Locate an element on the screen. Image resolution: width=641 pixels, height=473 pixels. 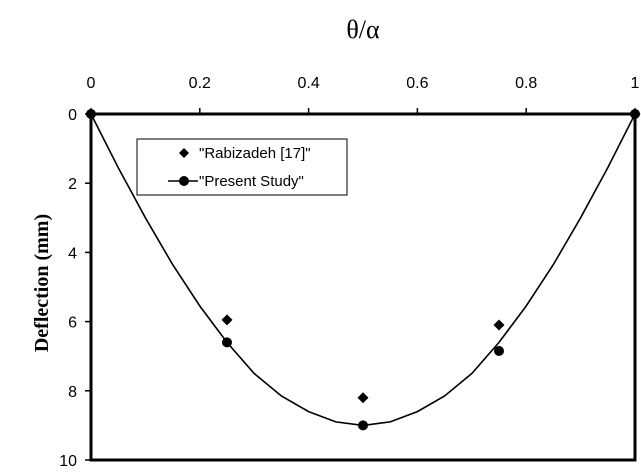
x-axis-ticks: 0 0.2 0.4 0.6 0.8 1 is located at coordinates (363, 94).